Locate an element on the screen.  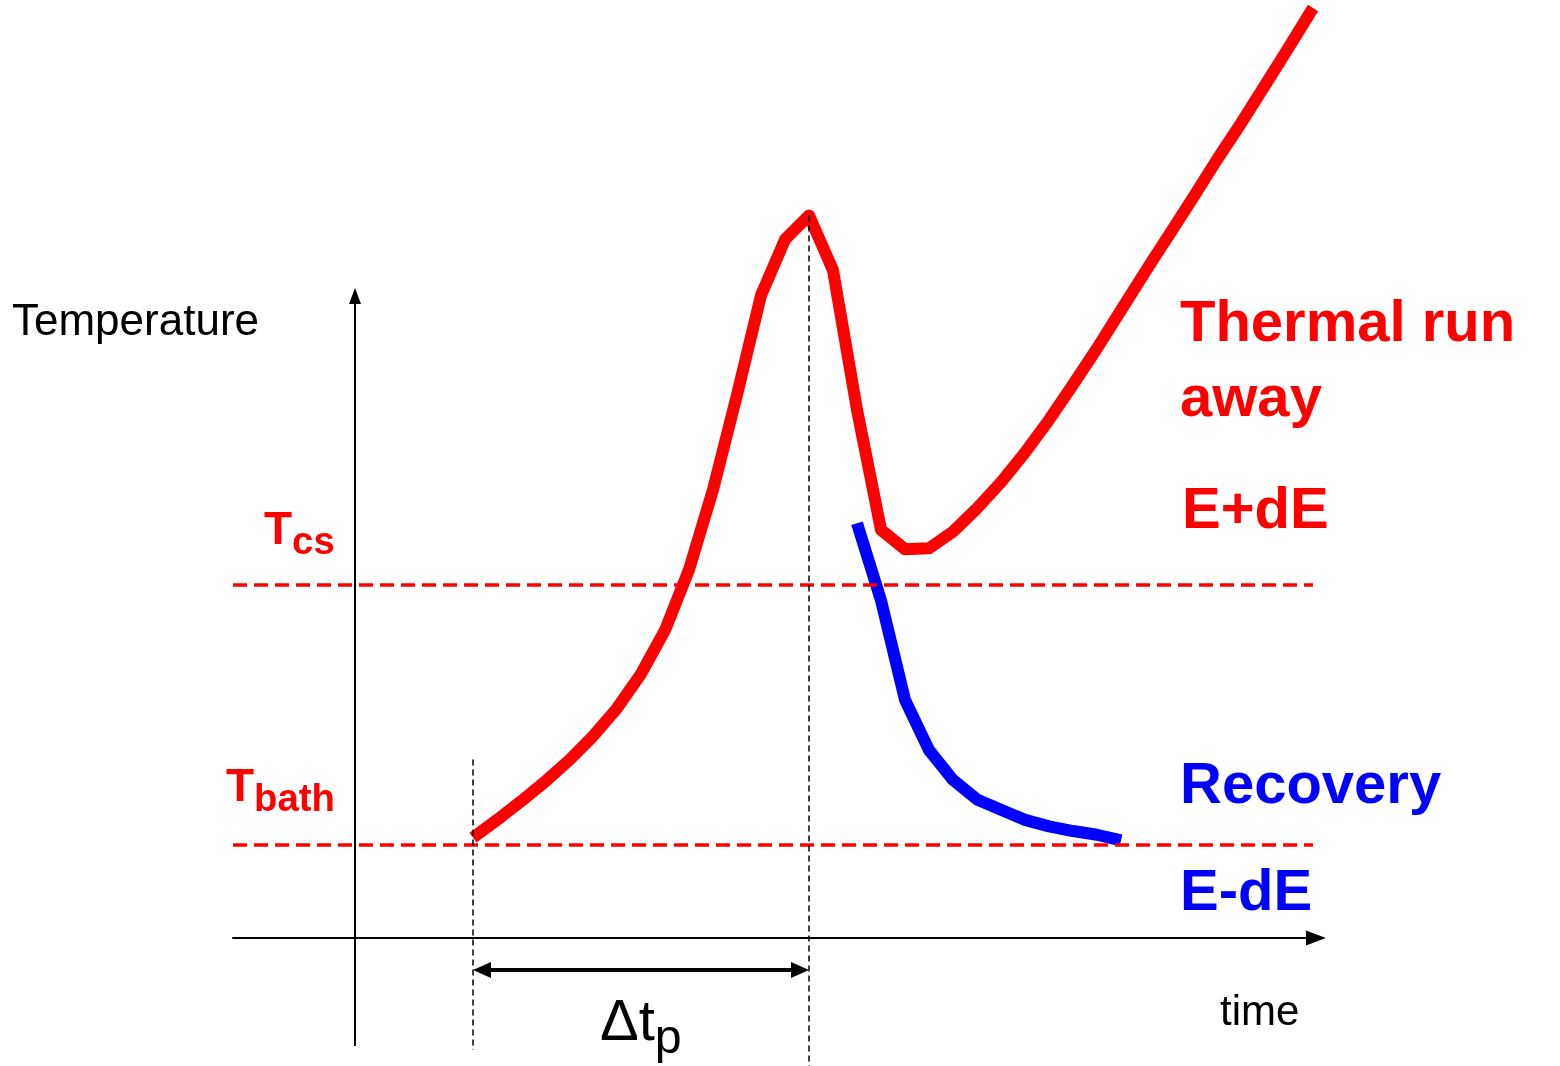
annotation: E-dE is located at coordinates (1246, 889).